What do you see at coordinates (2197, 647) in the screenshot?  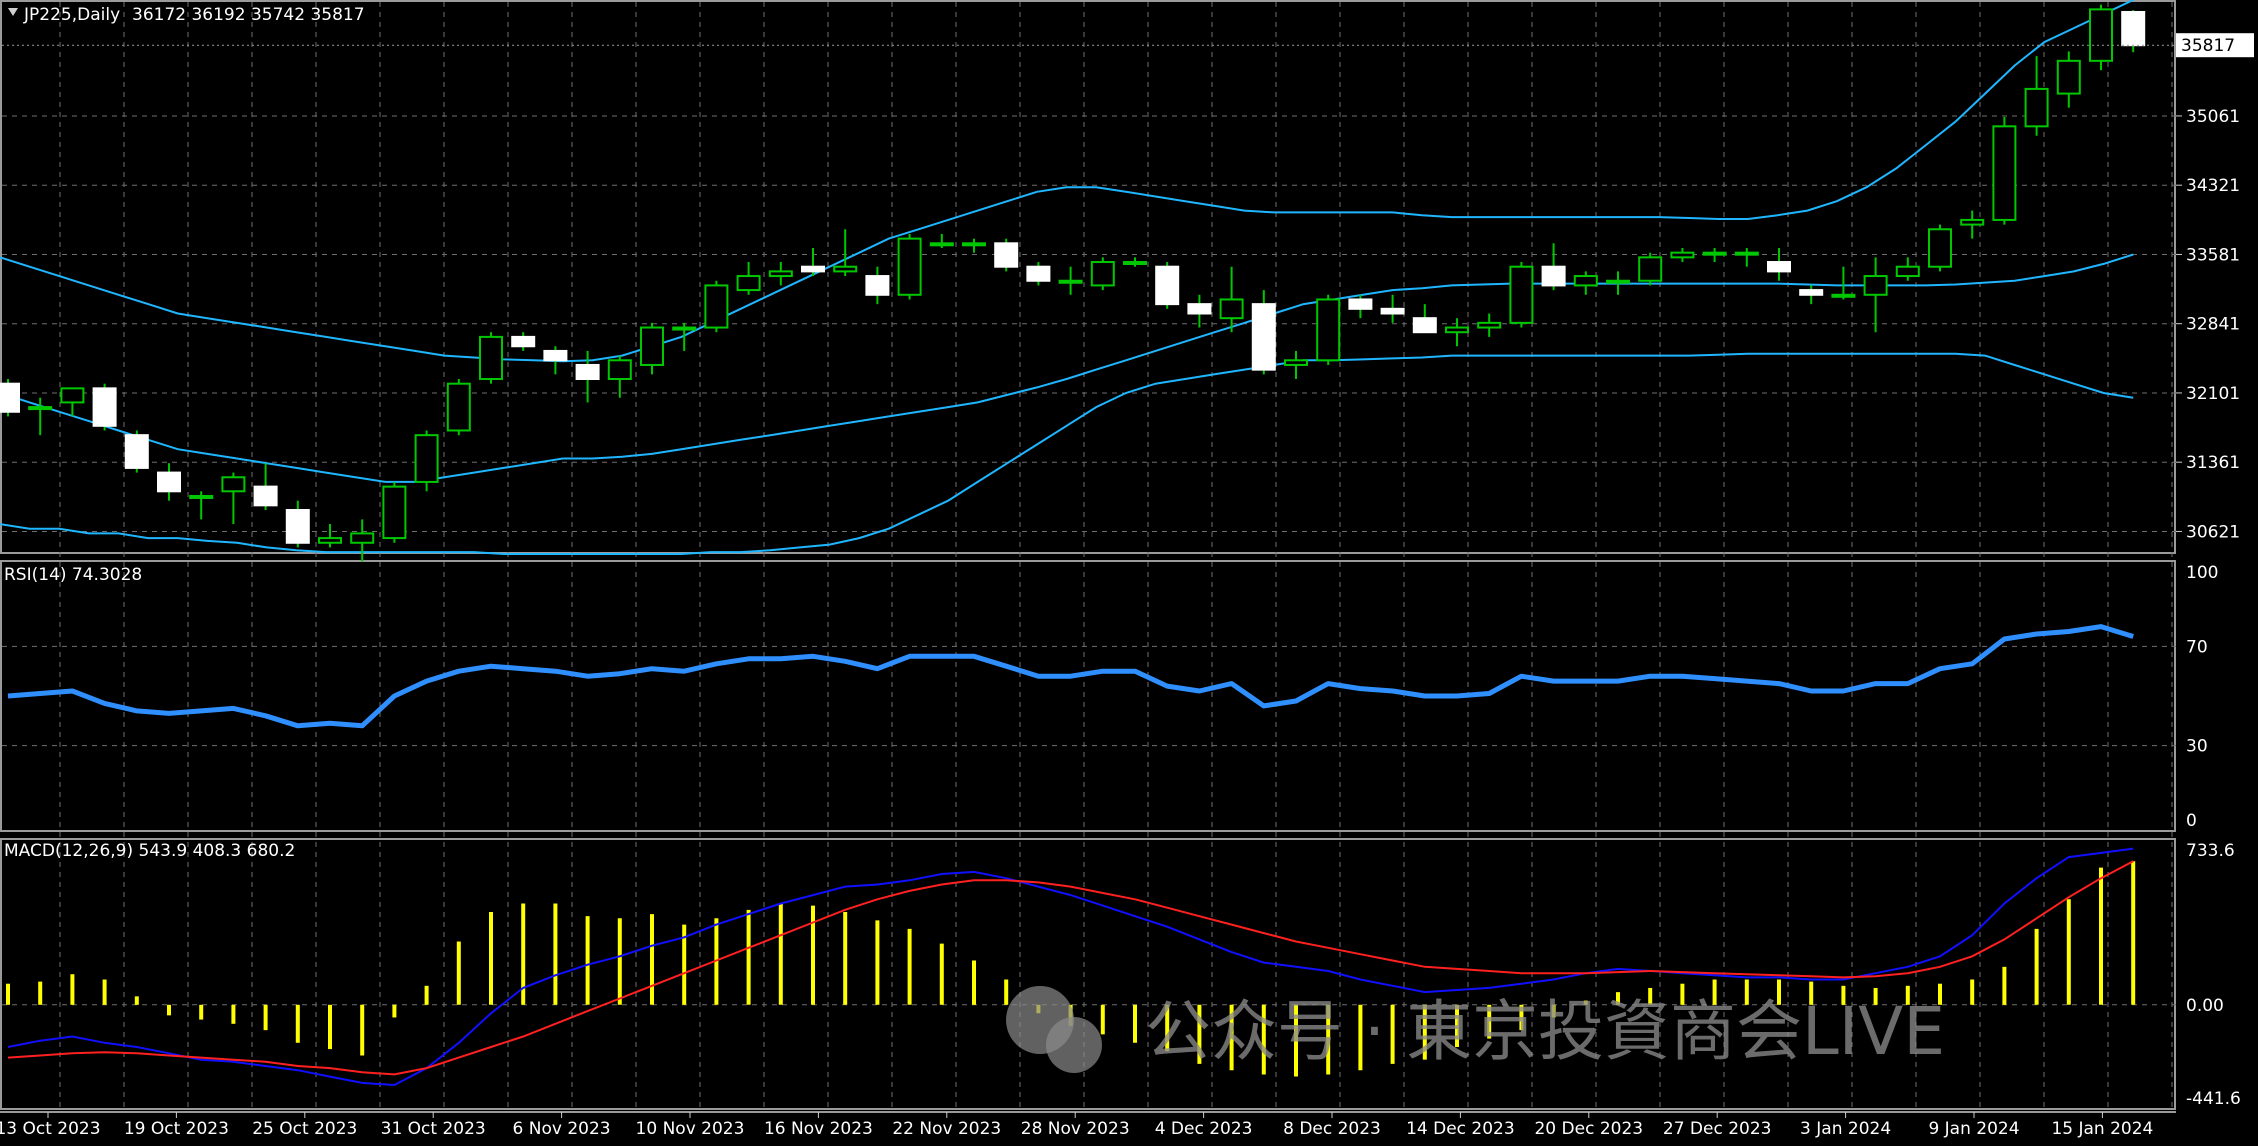 I see `rsi-tick-label: 70` at bounding box center [2197, 647].